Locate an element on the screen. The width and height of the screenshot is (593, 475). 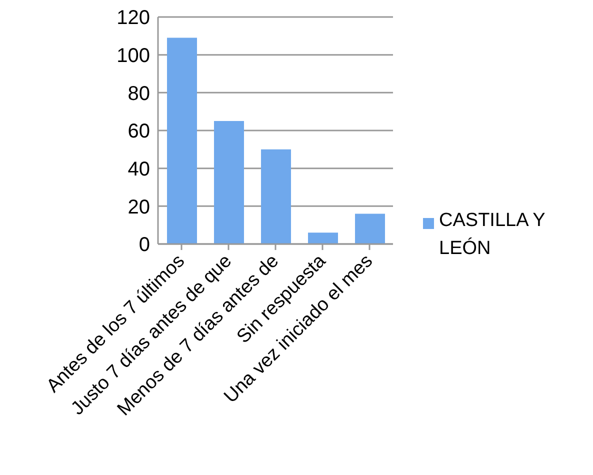
y-tick-label: 100 is located at coordinates (133, 55).